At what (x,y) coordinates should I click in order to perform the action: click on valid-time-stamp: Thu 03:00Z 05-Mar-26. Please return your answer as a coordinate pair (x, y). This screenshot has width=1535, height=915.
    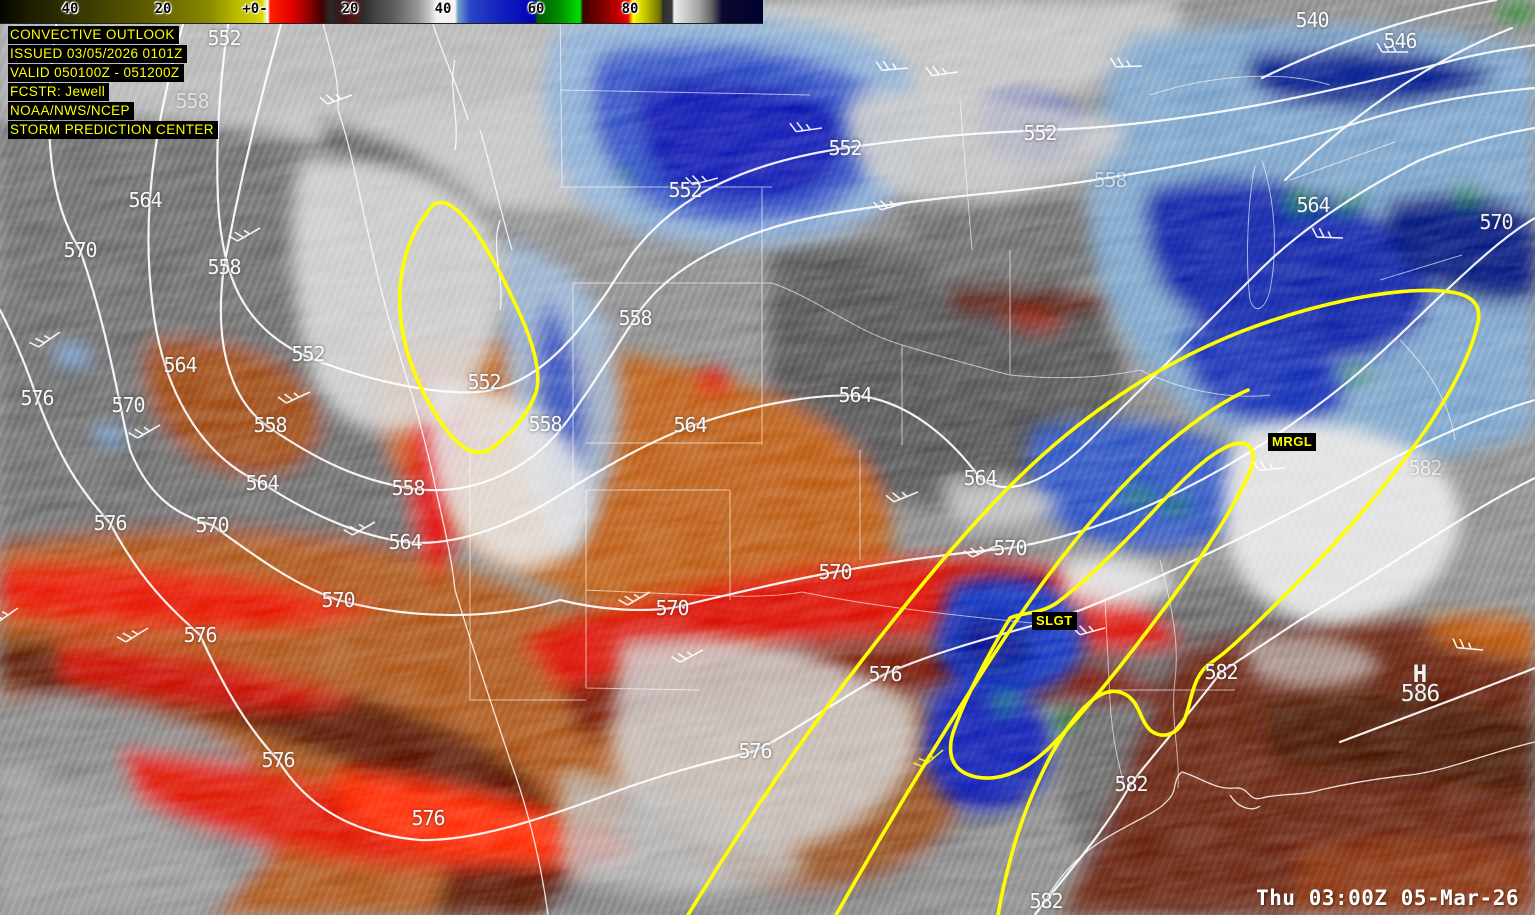
    Looking at the image, I should click on (1387, 898).